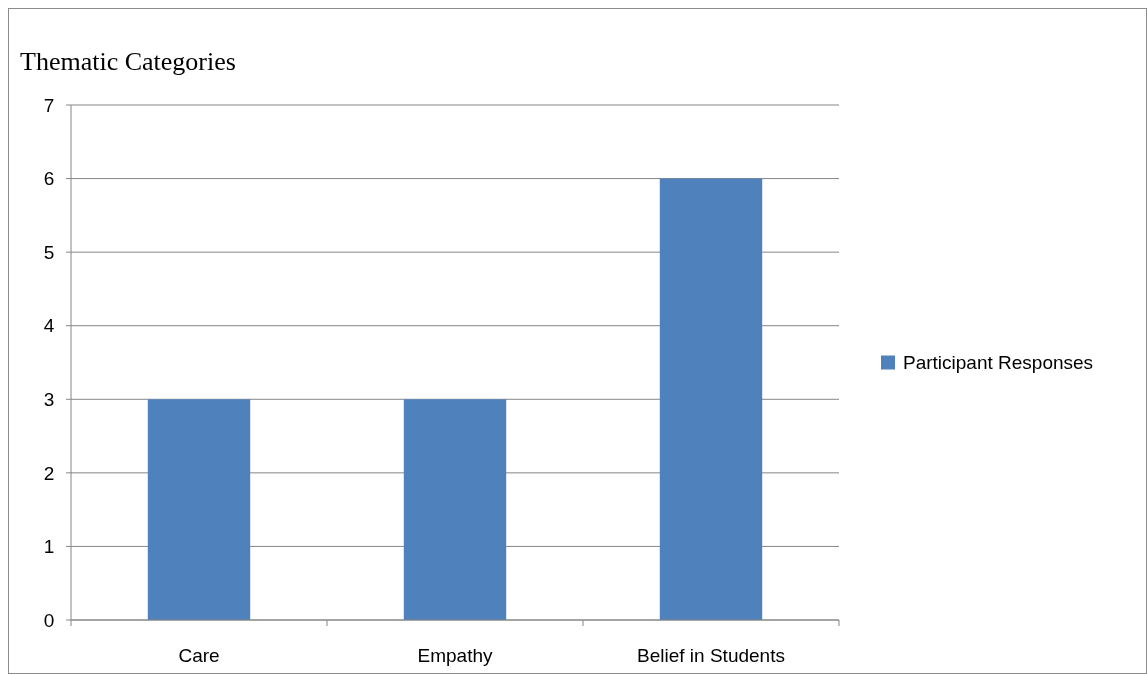 The image size is (1147, 674). What do you see at coordinates (199, 655) in the screenshot?
I see `x-tick-label: Care` at bounding box center [199, 655].